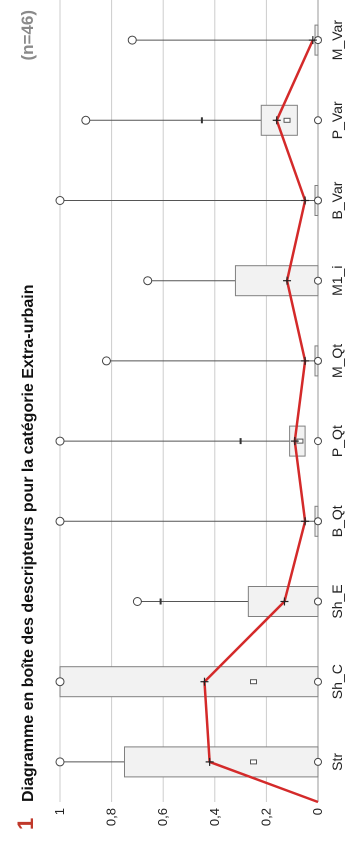 This screenshot has height=843, width=358. I want to click on y-axis-ticks: 0 0,2 0,4 0,6 0,8 1, so click(188, 817).